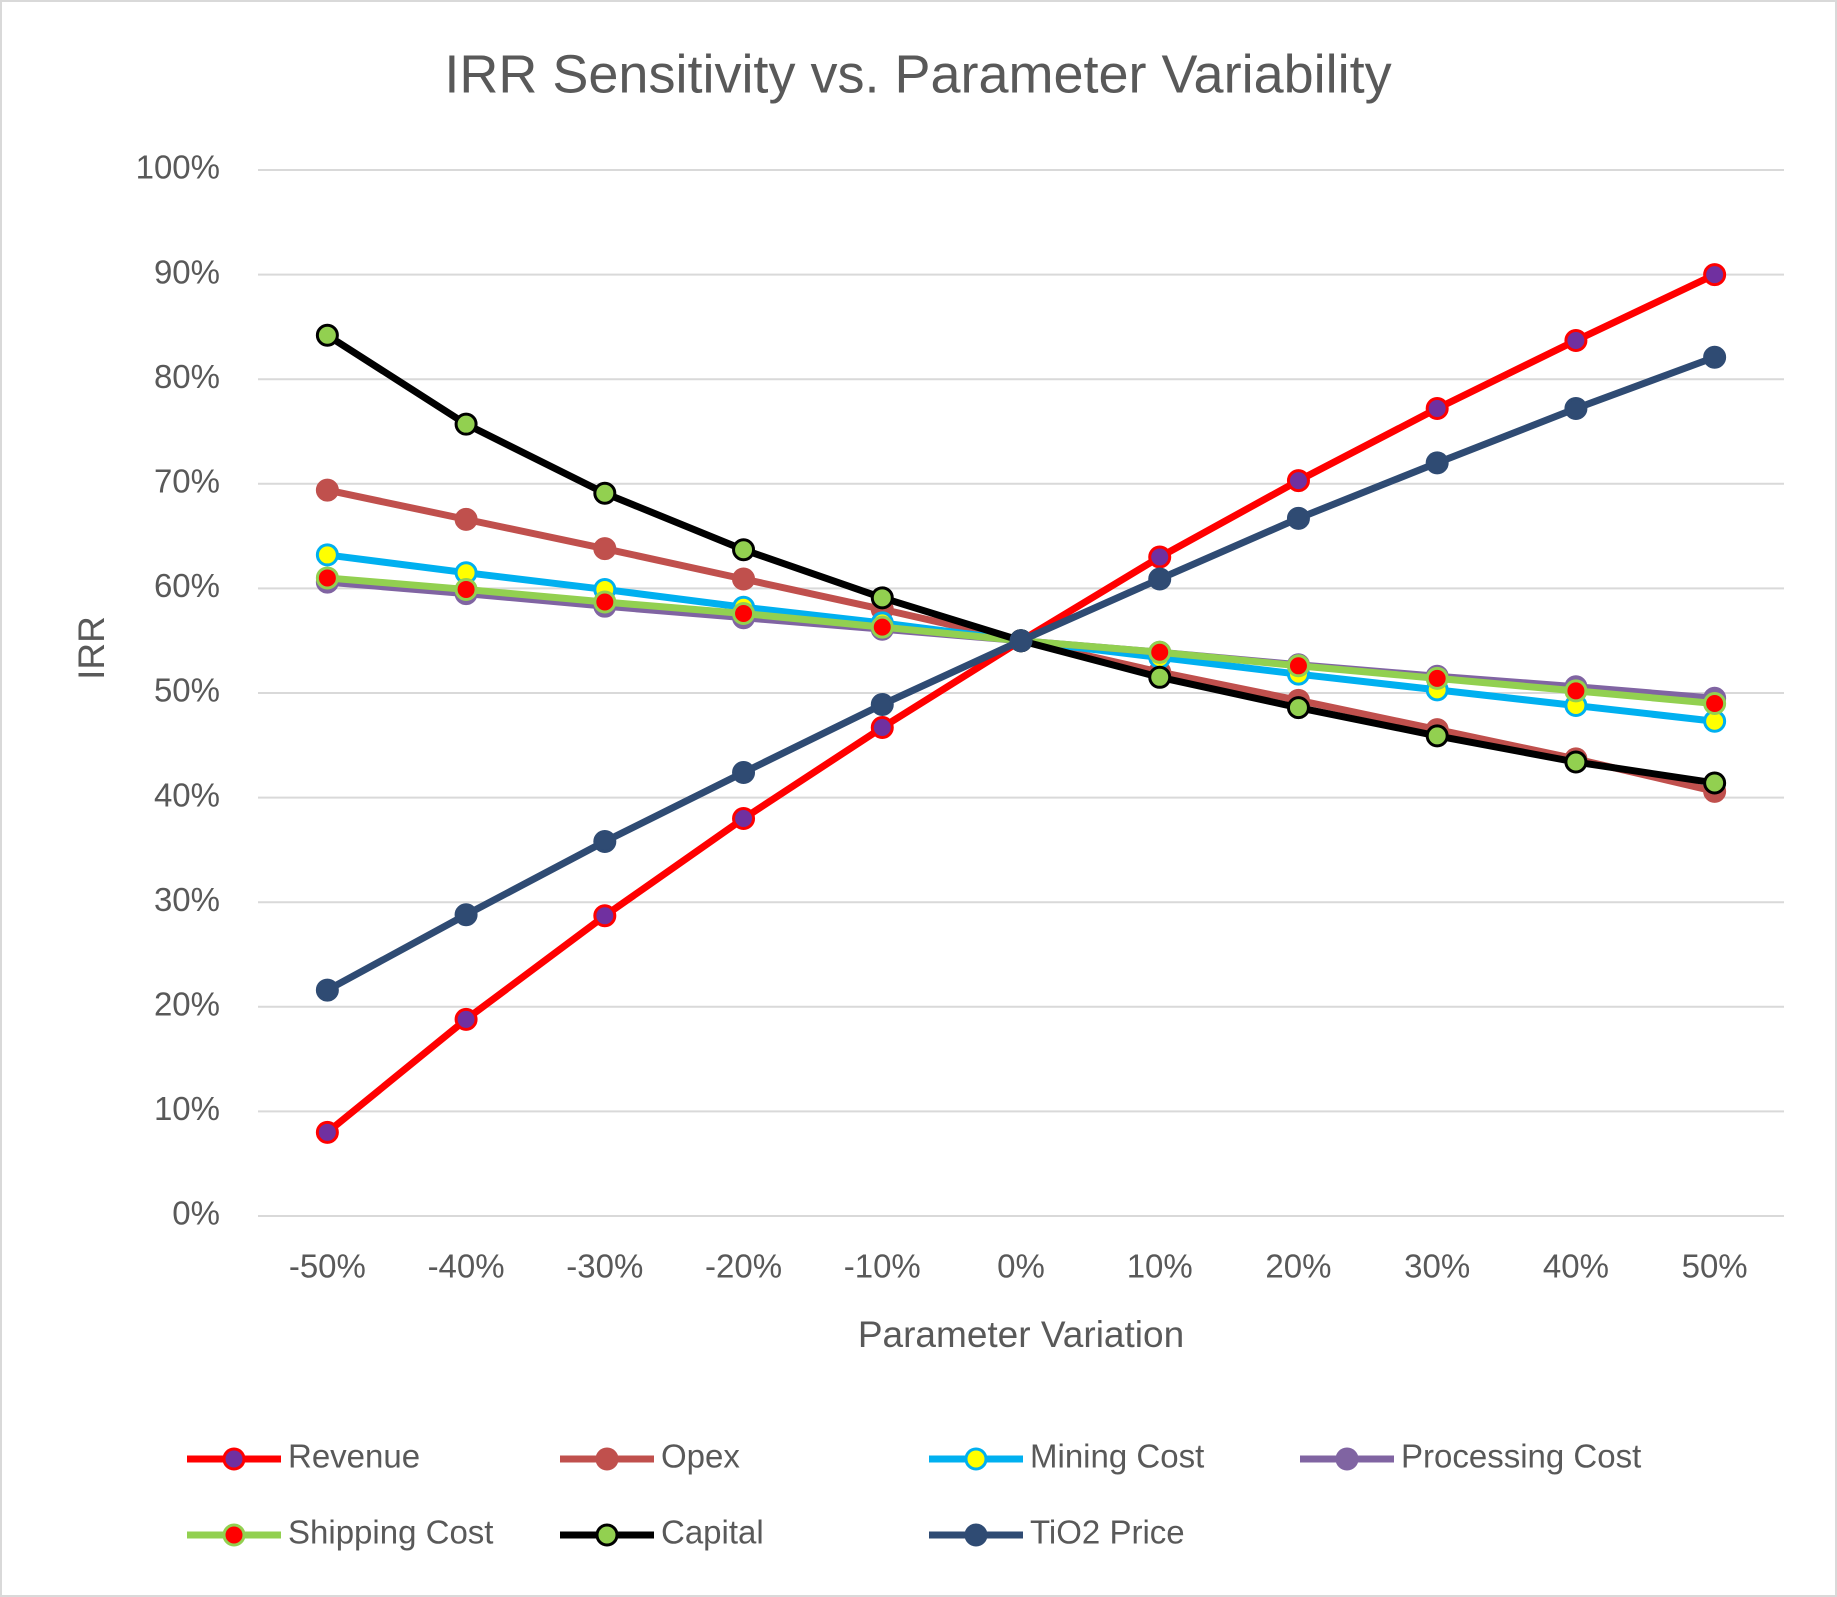 The width and height of the screenshot is (1837, 1597). I want to click on x-tick-label: -20%, so click(743, 1266).